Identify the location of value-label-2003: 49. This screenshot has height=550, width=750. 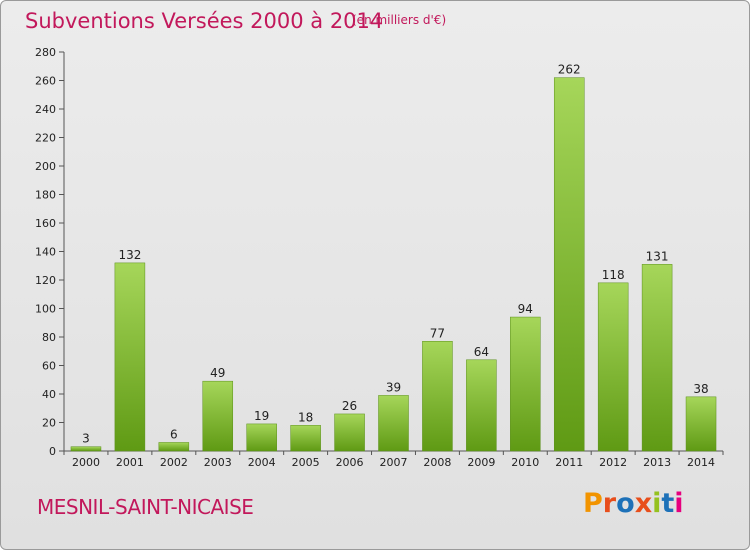
(217, 373).